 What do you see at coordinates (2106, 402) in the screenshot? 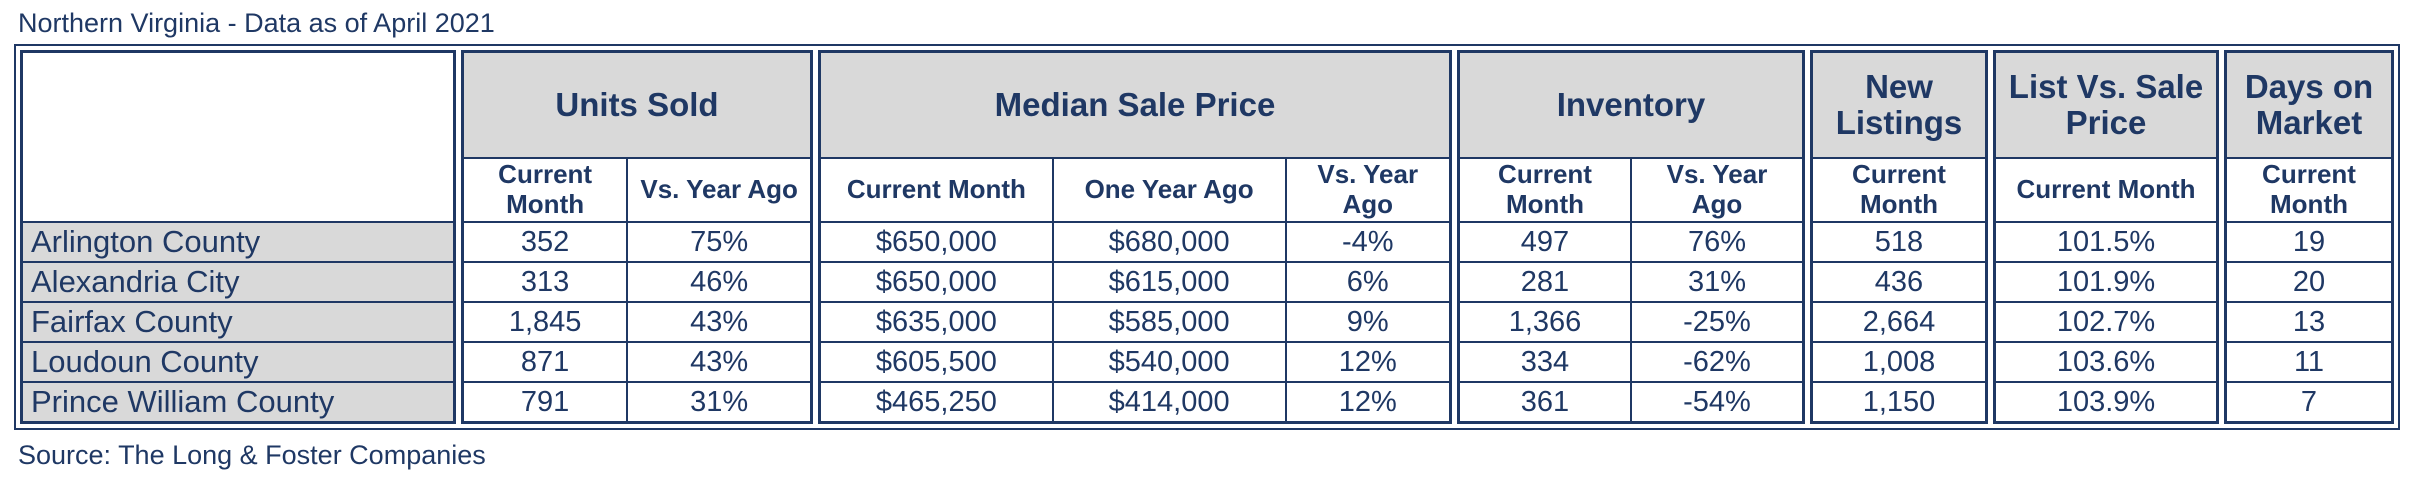
I see `data-cell: 103.9%` at bounding box center [2106, 402].